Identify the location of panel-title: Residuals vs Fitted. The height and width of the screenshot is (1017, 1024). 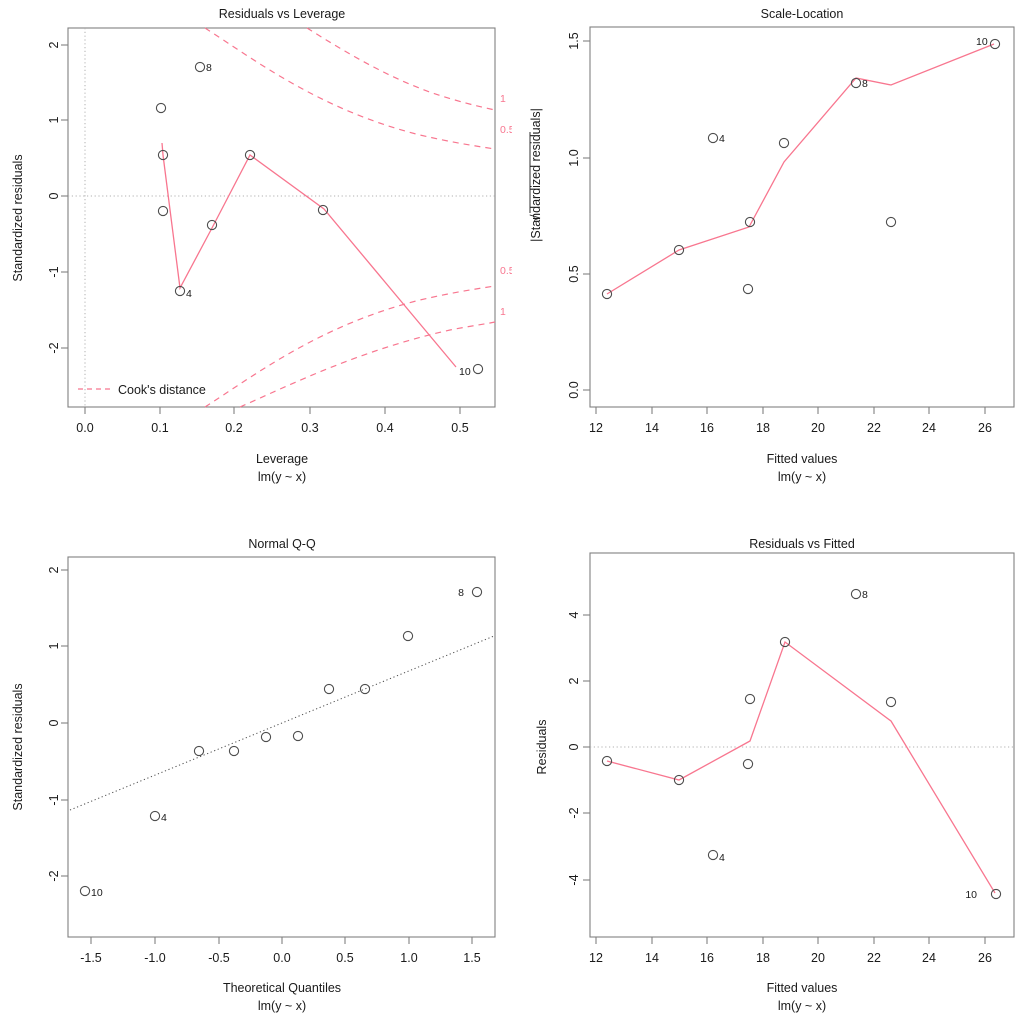
(802, 544).